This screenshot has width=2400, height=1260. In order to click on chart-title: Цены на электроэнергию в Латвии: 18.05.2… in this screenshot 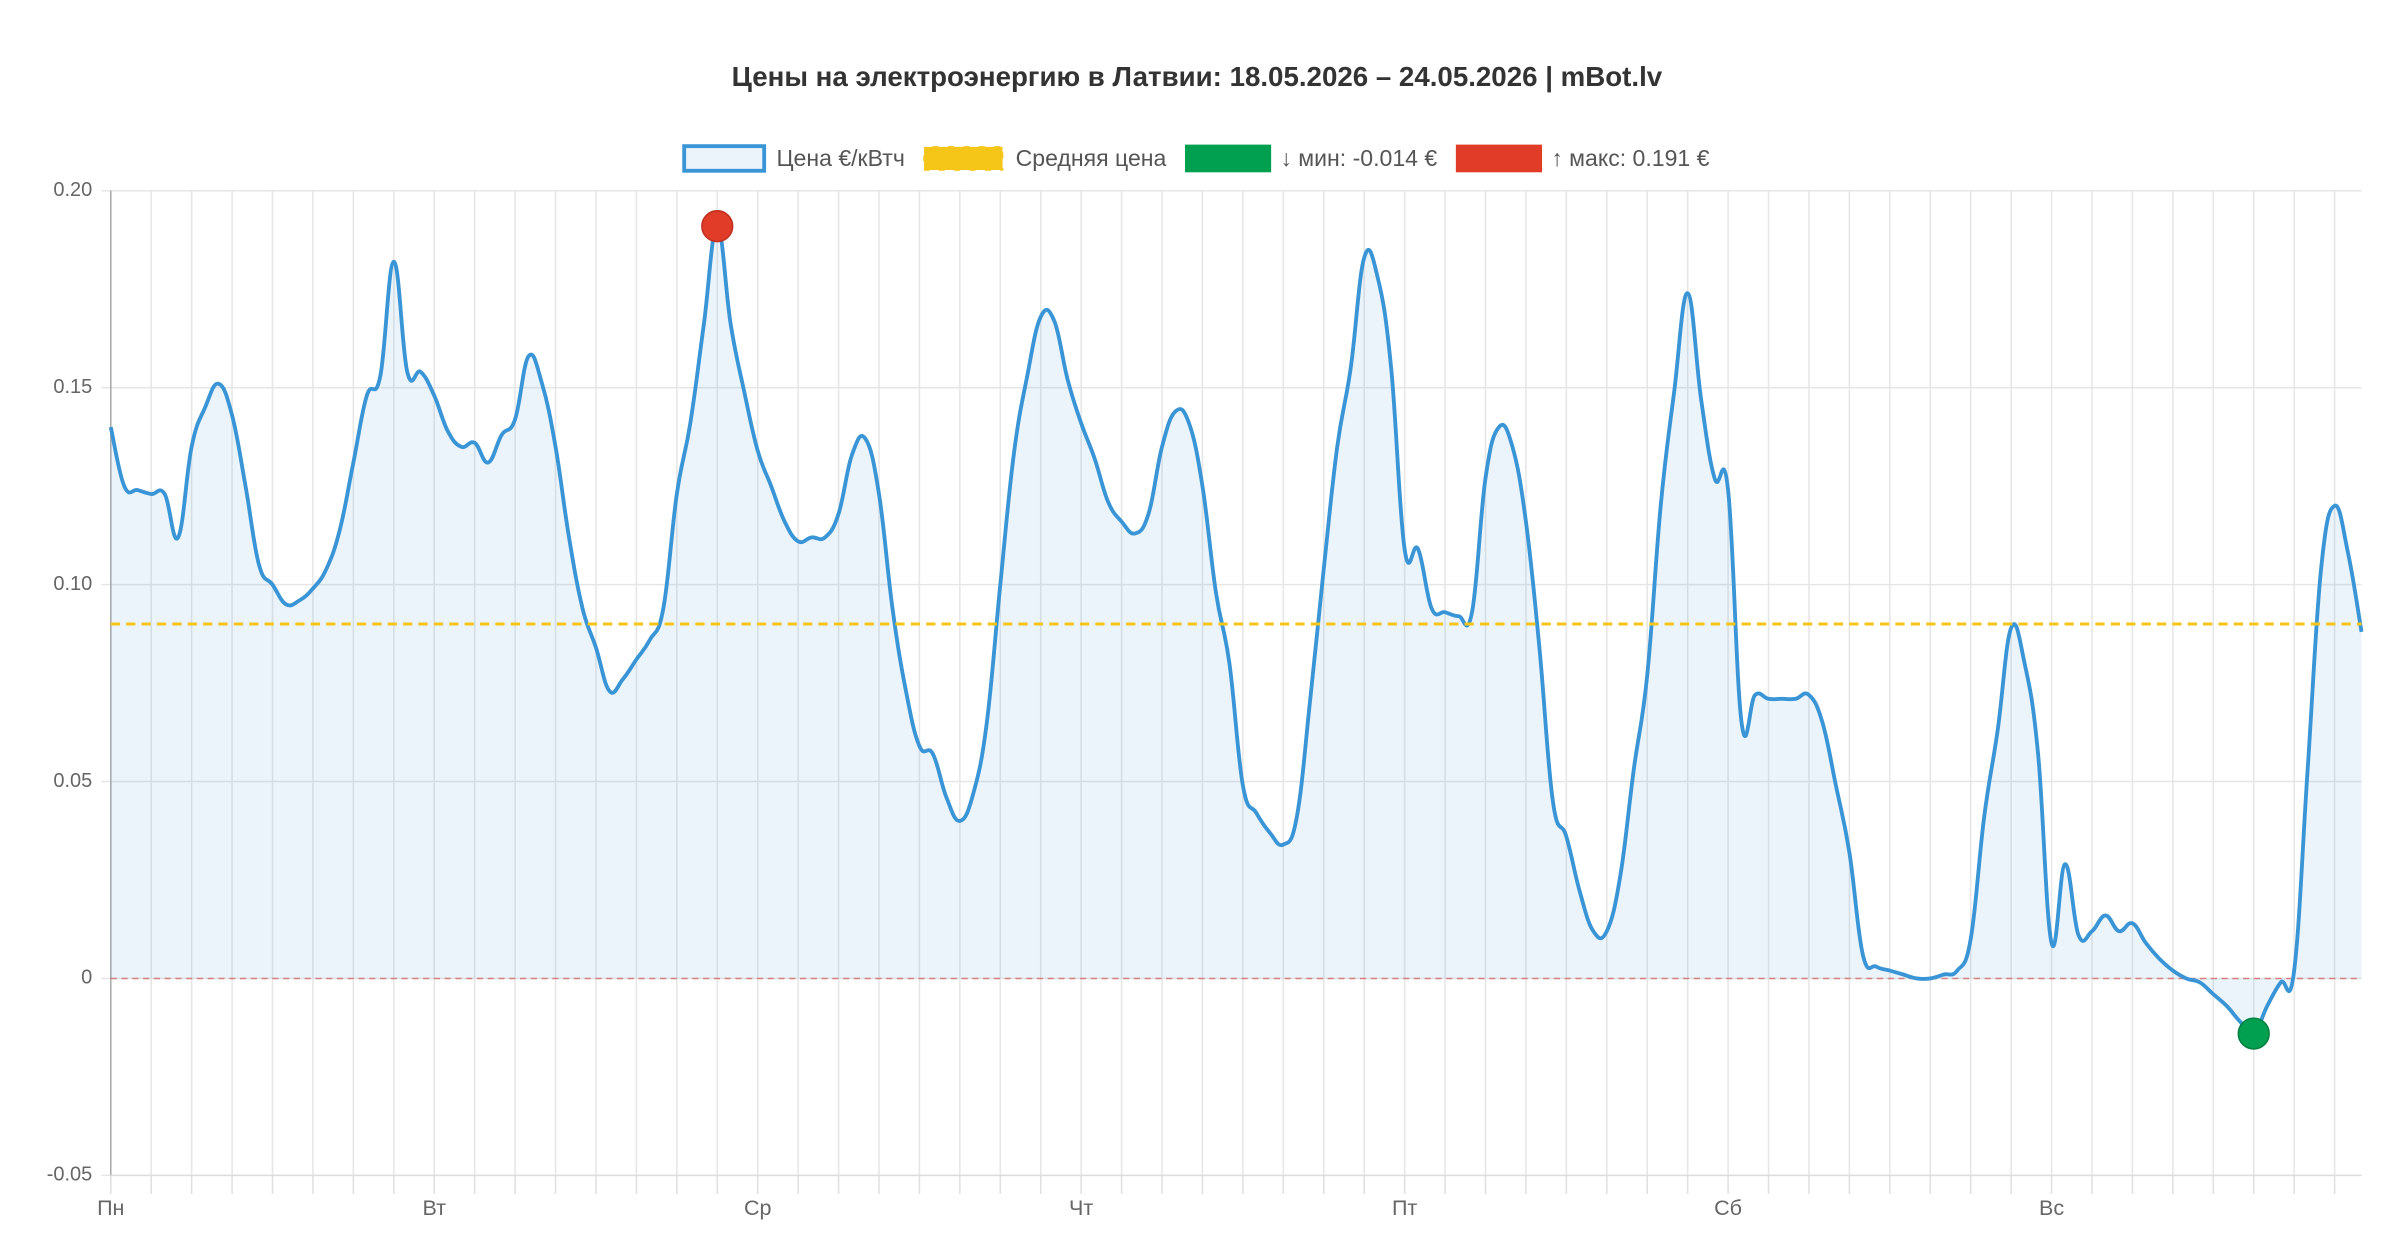, I will do `click(1197, 76)`.